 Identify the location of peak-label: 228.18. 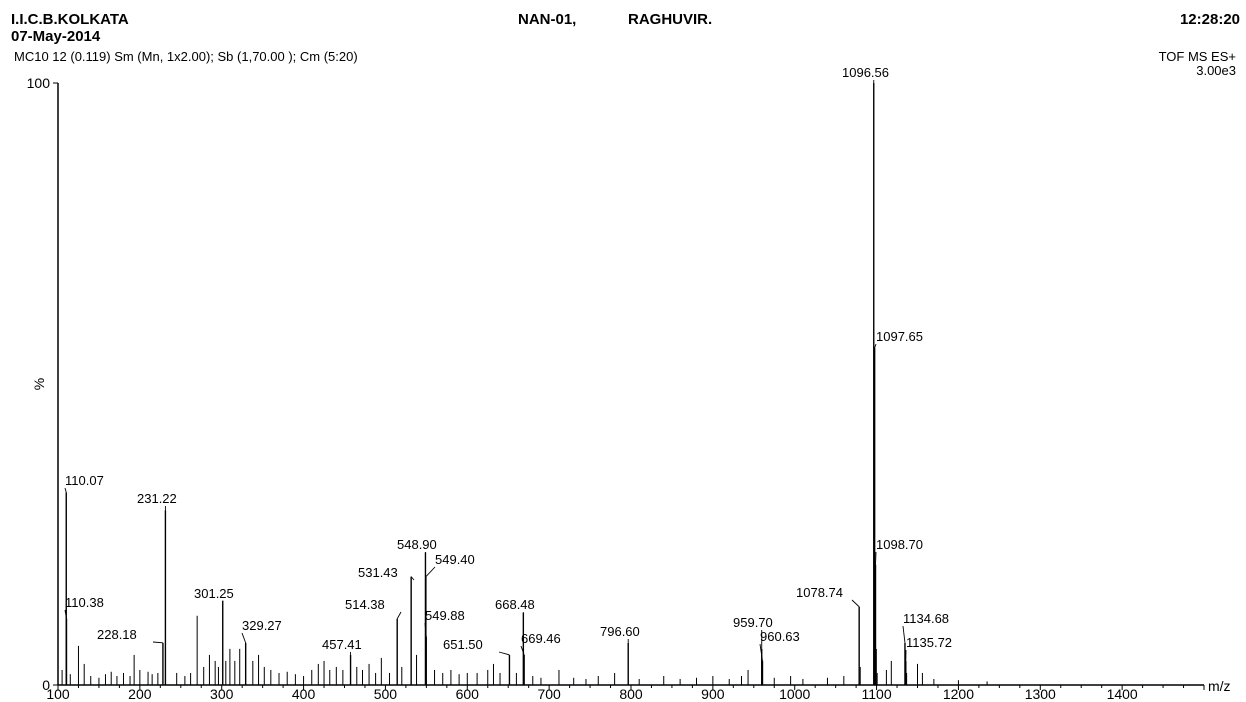
(117, 634).